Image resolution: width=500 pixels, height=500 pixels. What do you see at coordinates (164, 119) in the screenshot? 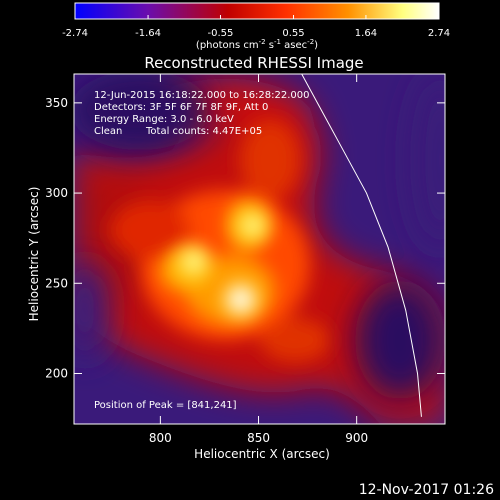
I see `annotation-energy: Energy Range: 3.0 - 6.0 keV` at bounding box center [164, 119].